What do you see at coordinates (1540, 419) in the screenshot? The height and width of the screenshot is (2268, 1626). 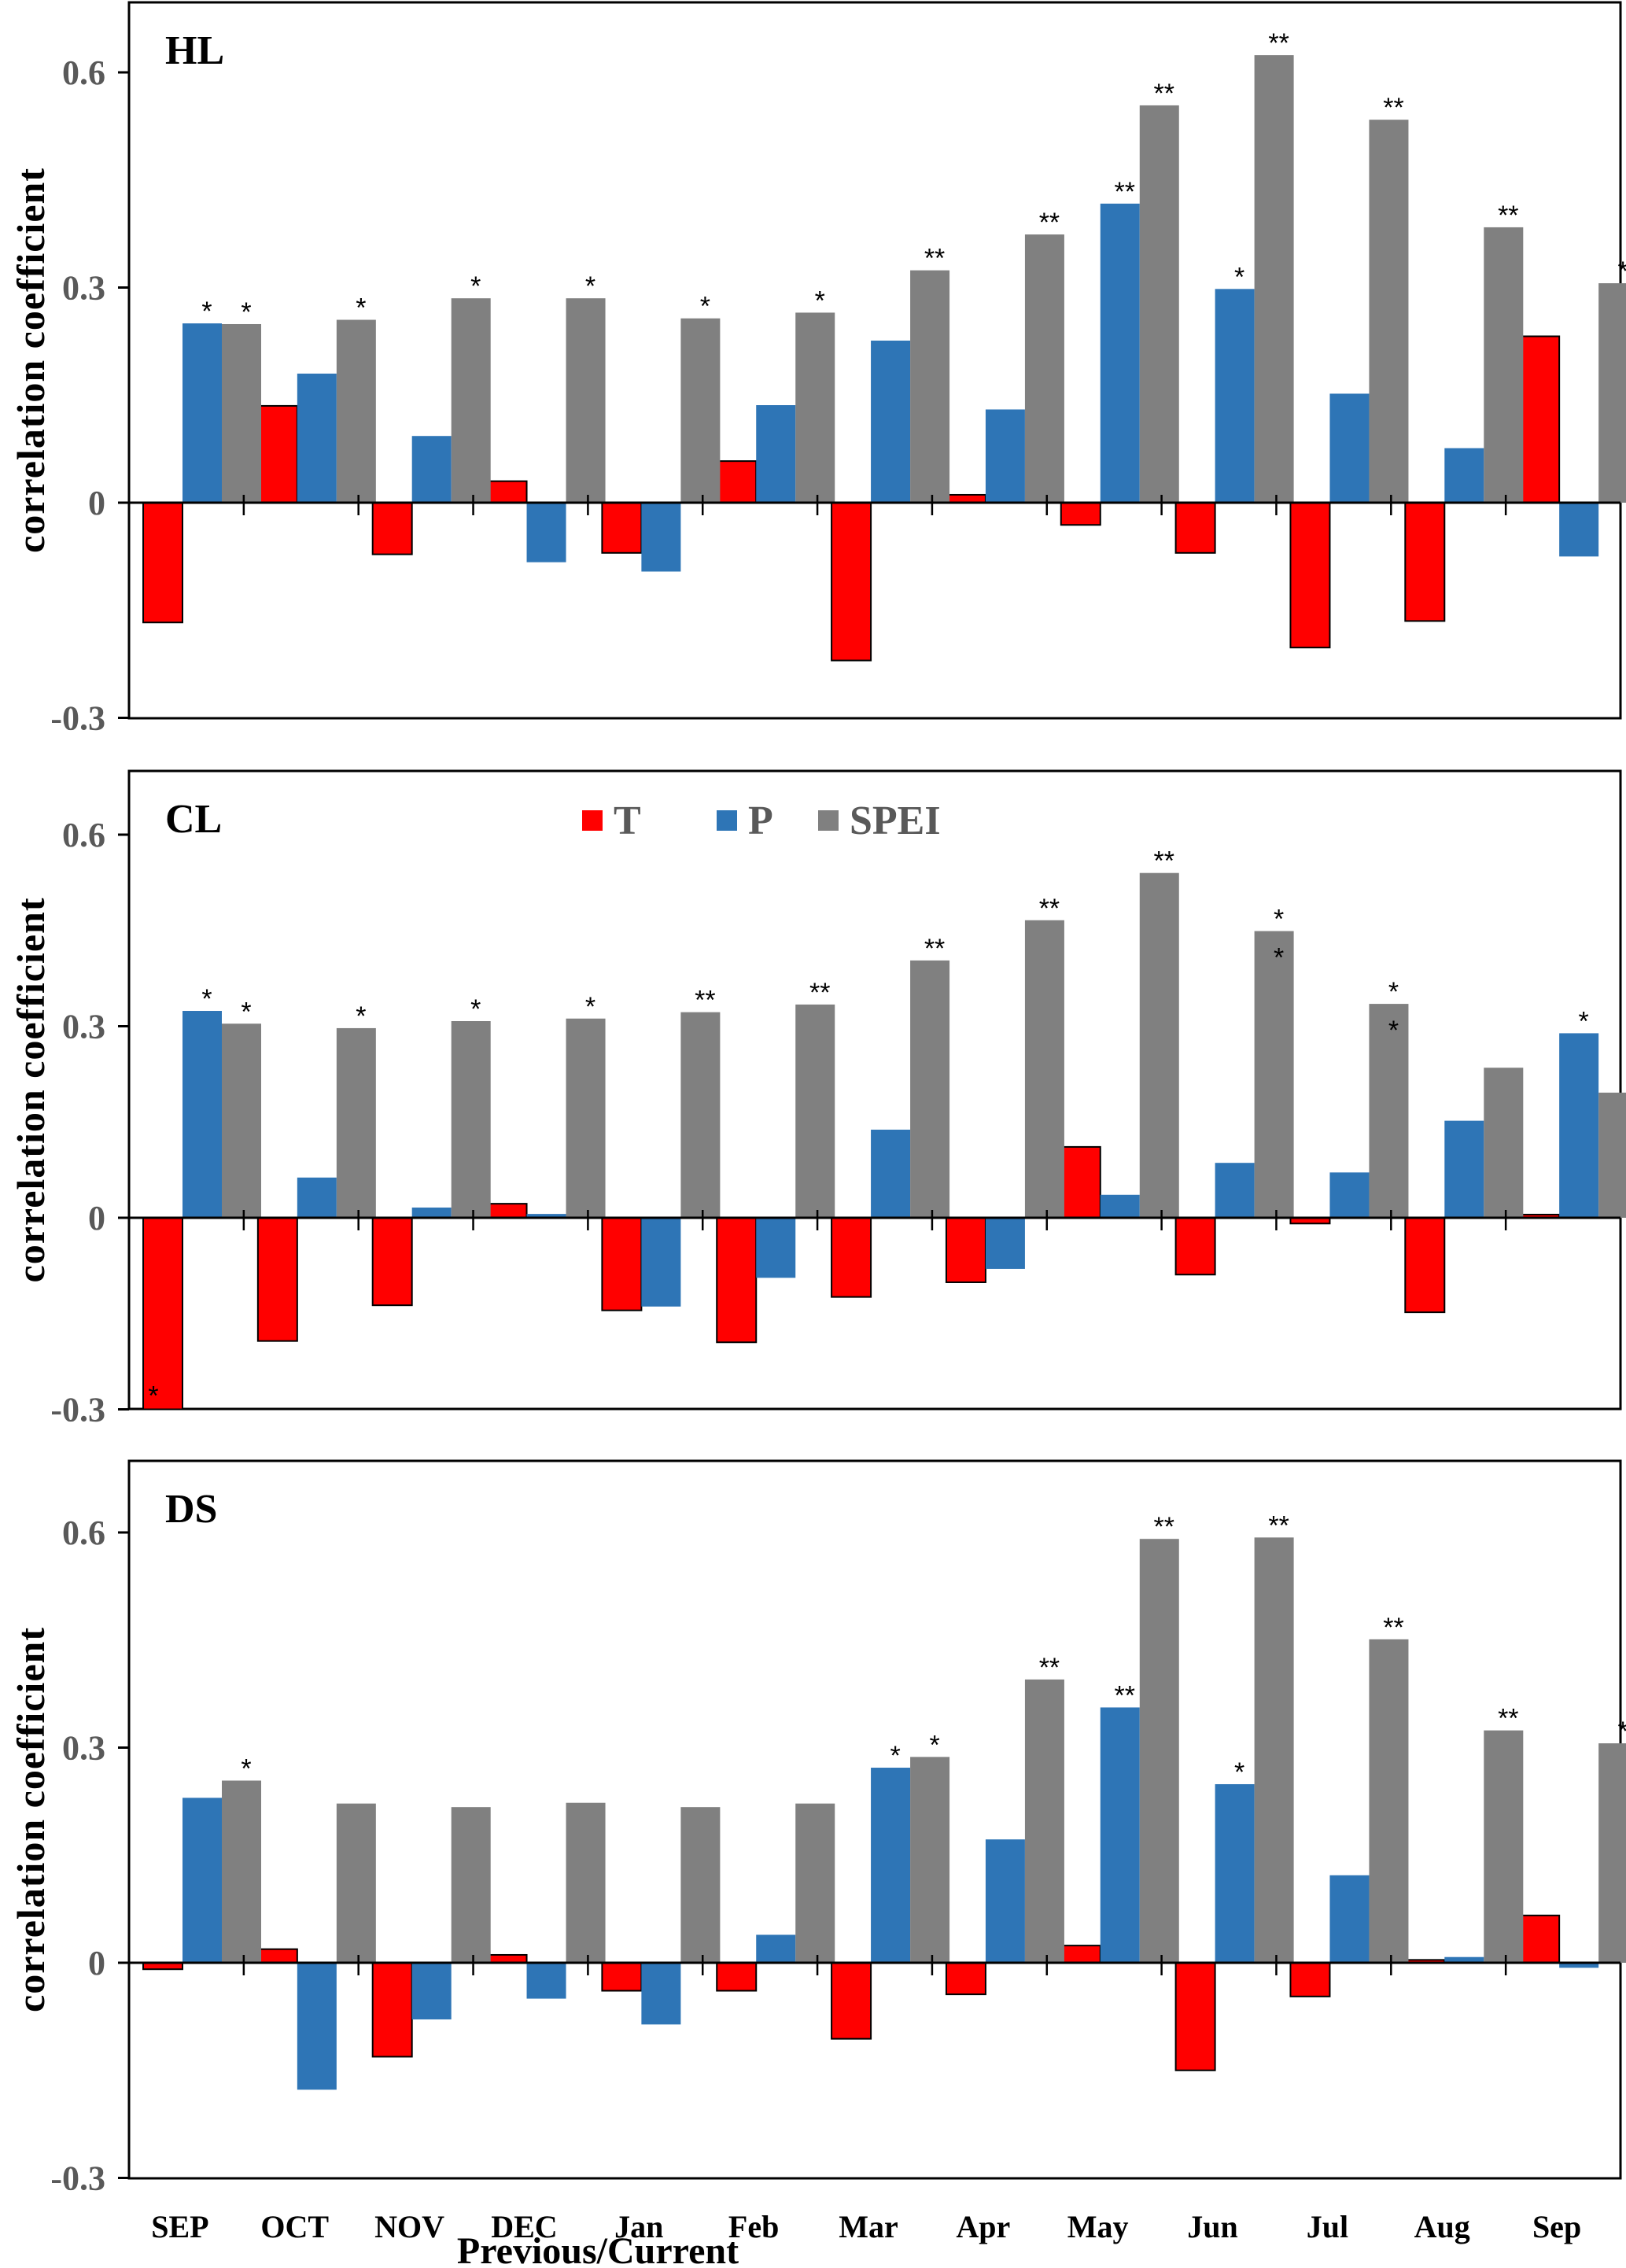 I see `bar-t-sep` at bounding box center [1540, 419].